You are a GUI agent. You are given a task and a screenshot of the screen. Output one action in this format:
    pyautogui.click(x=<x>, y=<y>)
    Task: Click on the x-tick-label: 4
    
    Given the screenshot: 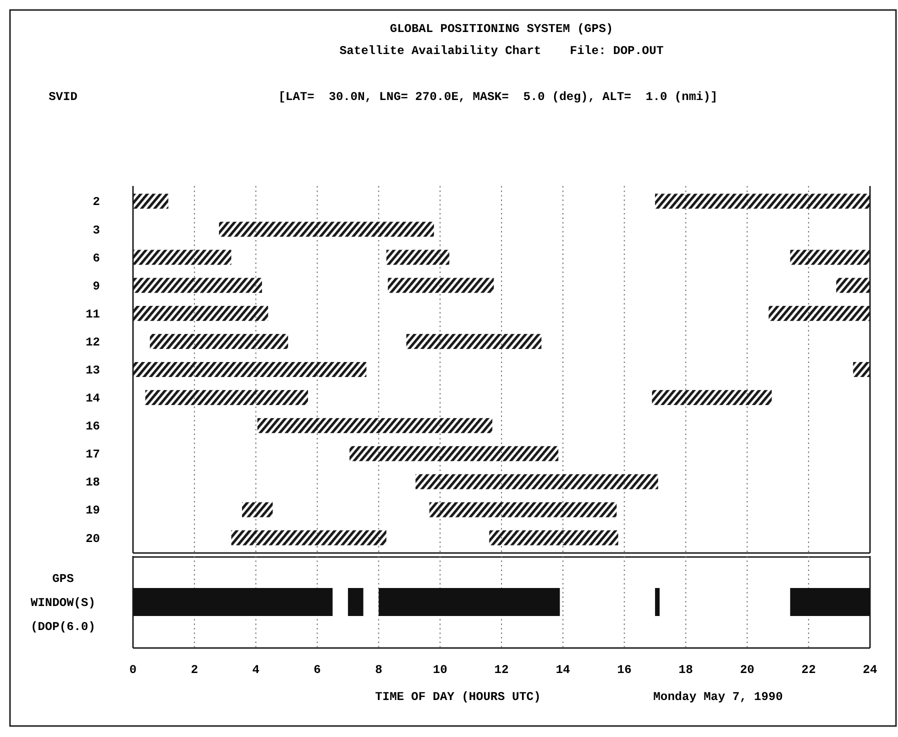 What is the action you would take?
    pyautogui.click(x=256, y=670)
    